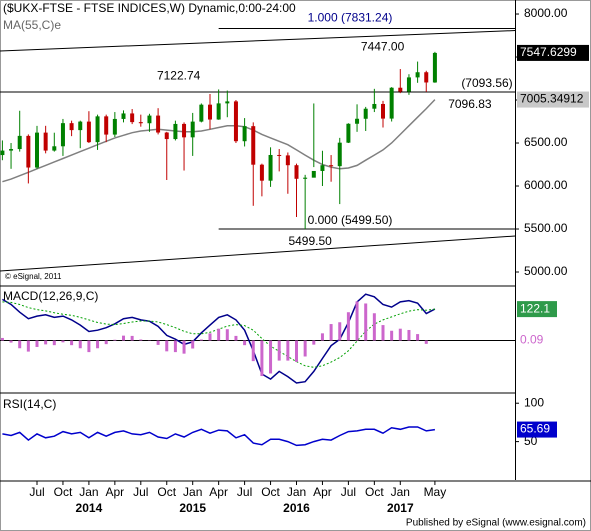 This screenshot has height=531, width=591. What do you see at coordinates (552, 99) in the screenshot?
I see `ma-value-label: 7005.34912` at bounding box center [552, 99].